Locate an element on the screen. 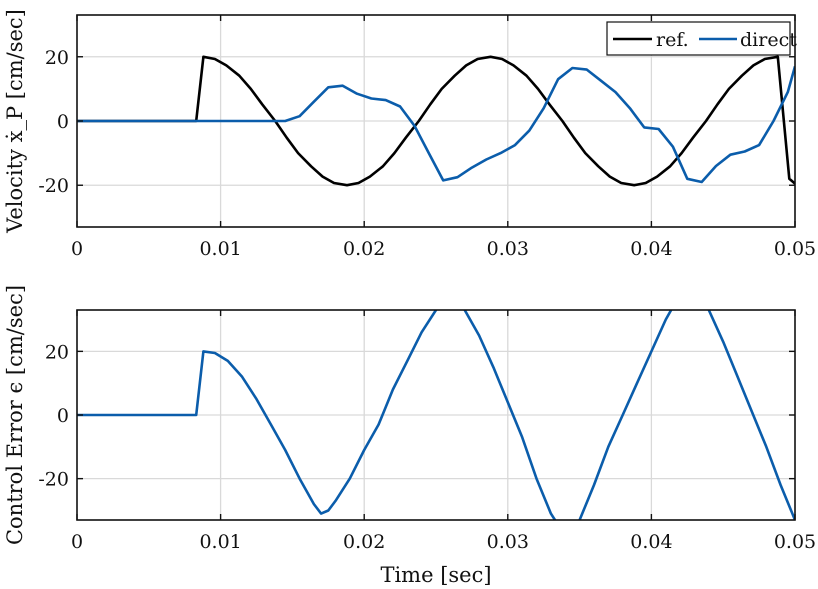 This screenshot has height=589, width=818. velocity-x-tick-label: 0.04 is located at coordinates (651, 249).